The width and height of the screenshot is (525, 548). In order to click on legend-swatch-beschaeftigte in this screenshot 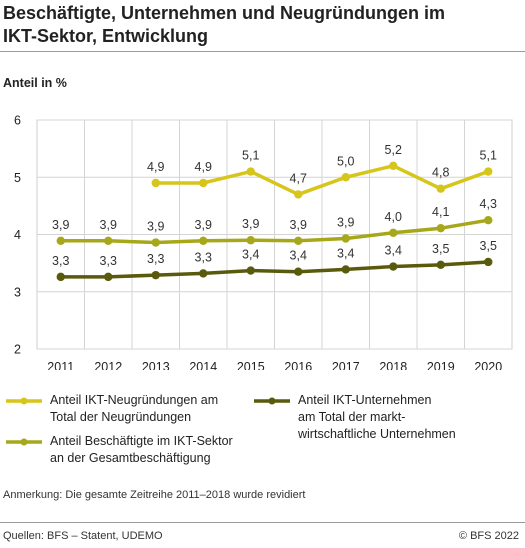, I will do `click(24, 442)`.